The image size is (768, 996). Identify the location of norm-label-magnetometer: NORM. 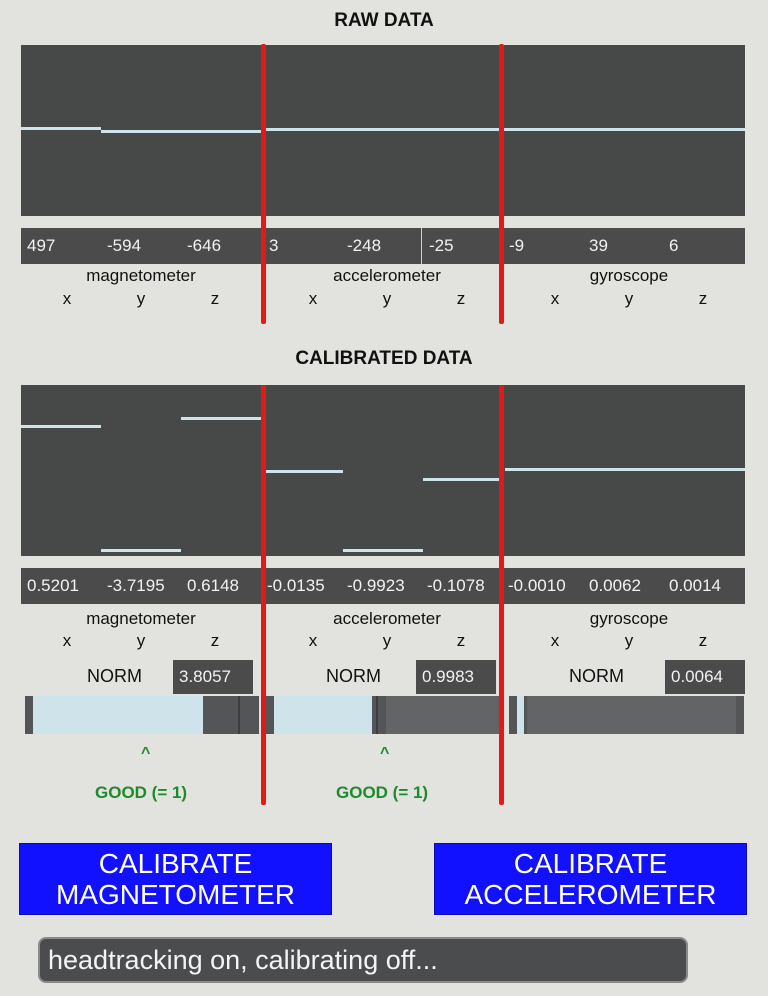
(114, 676).